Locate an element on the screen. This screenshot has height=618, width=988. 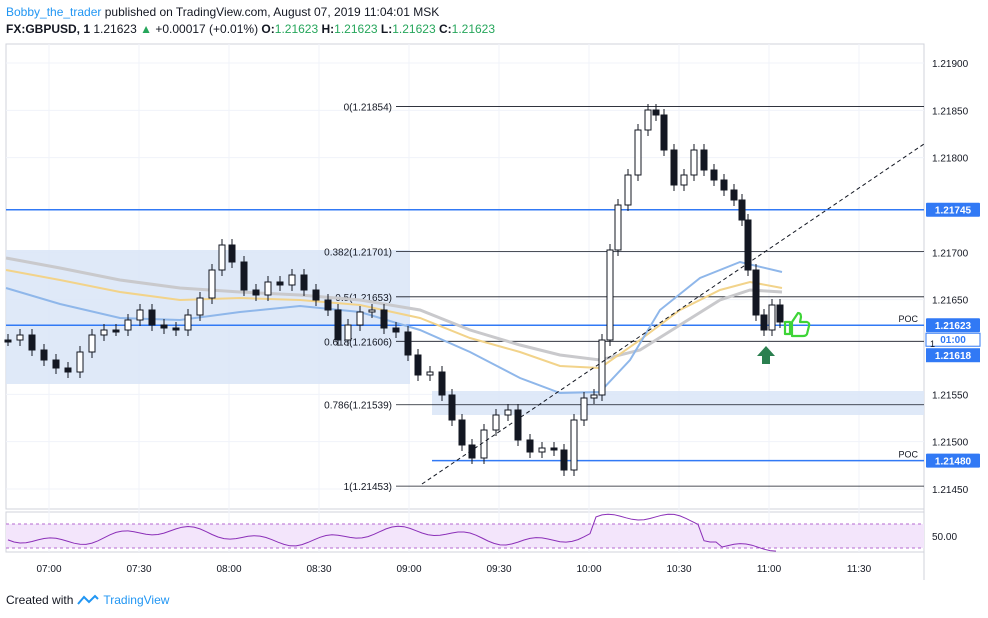
close-label: C: is located at coordinates (445, 29).